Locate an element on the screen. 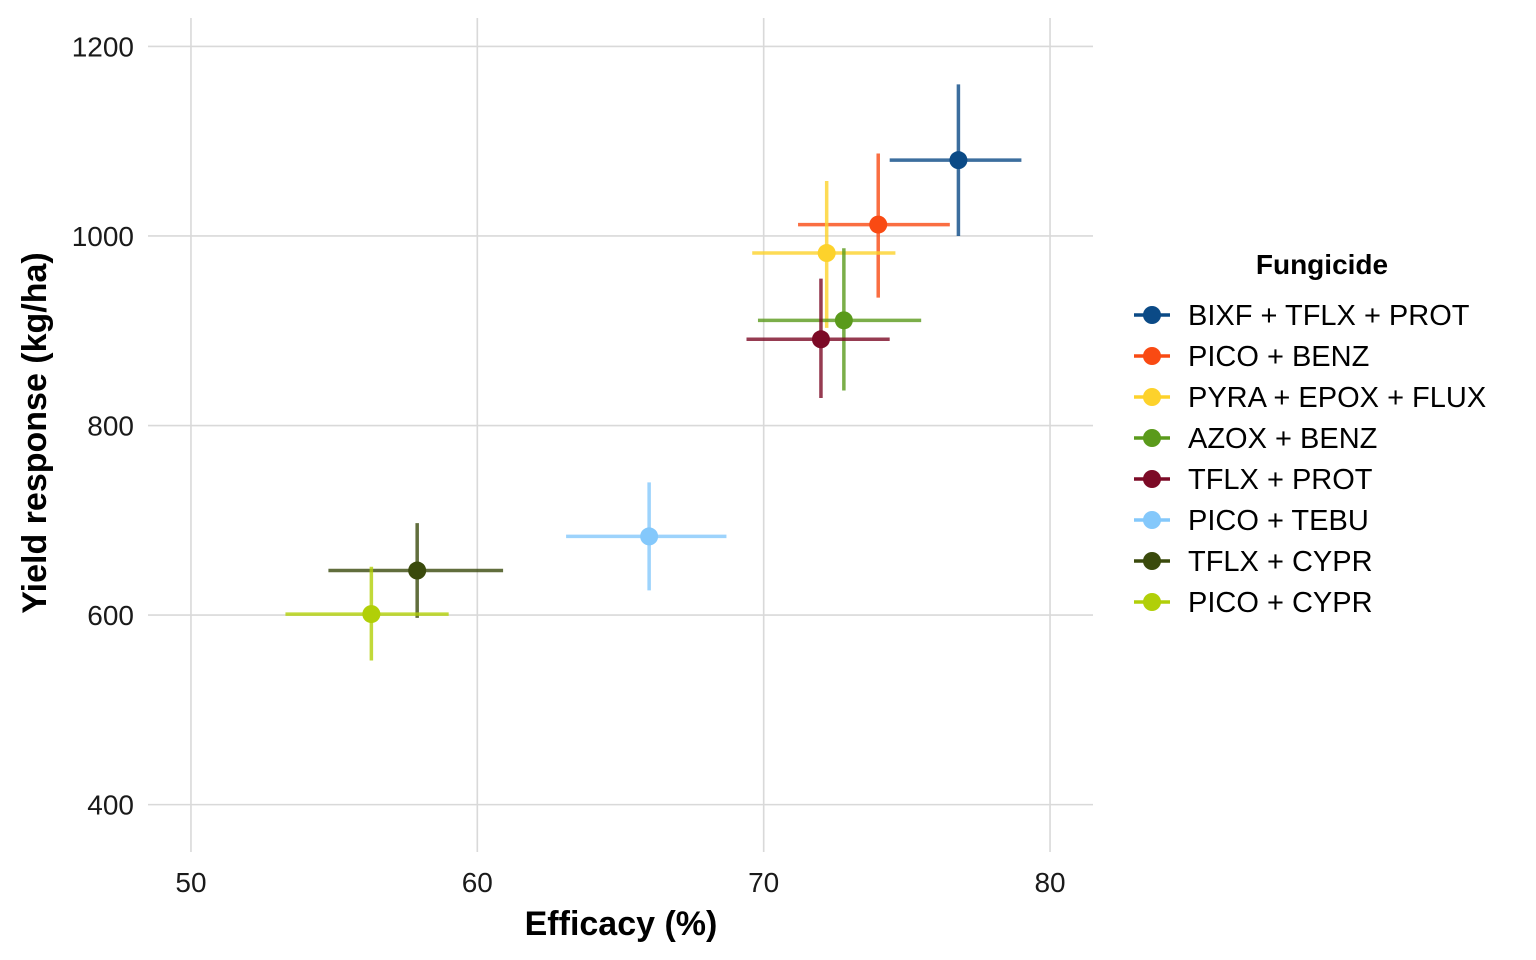  x-tick-label-0: 50 is located at coordinates (190, 882).